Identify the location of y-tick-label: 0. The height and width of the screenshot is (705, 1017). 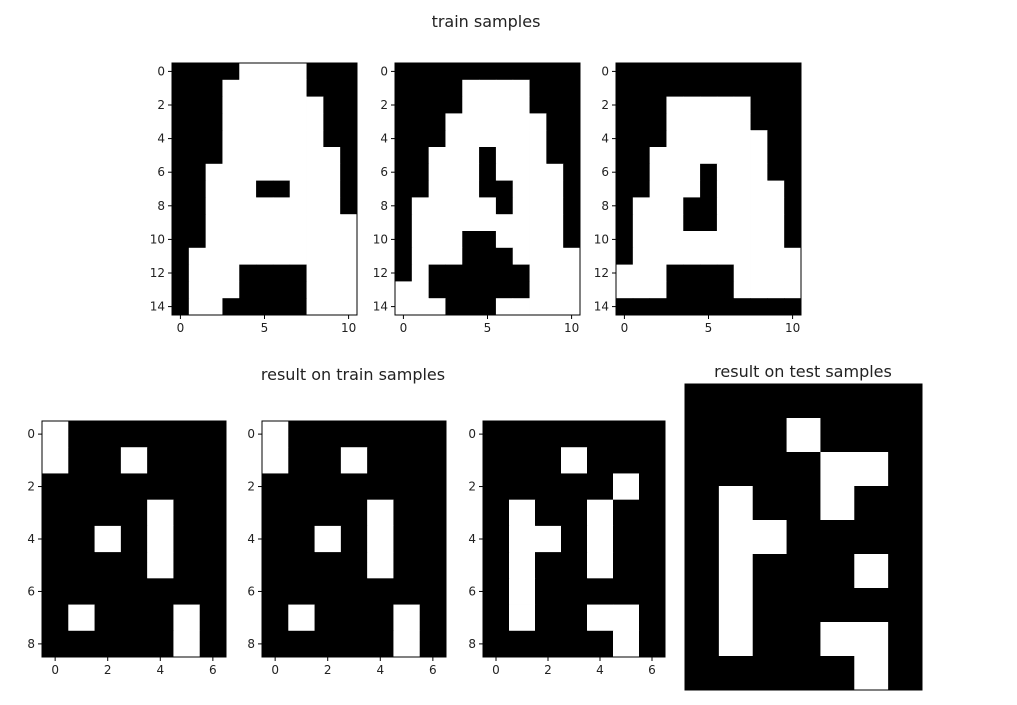
(384, 71).